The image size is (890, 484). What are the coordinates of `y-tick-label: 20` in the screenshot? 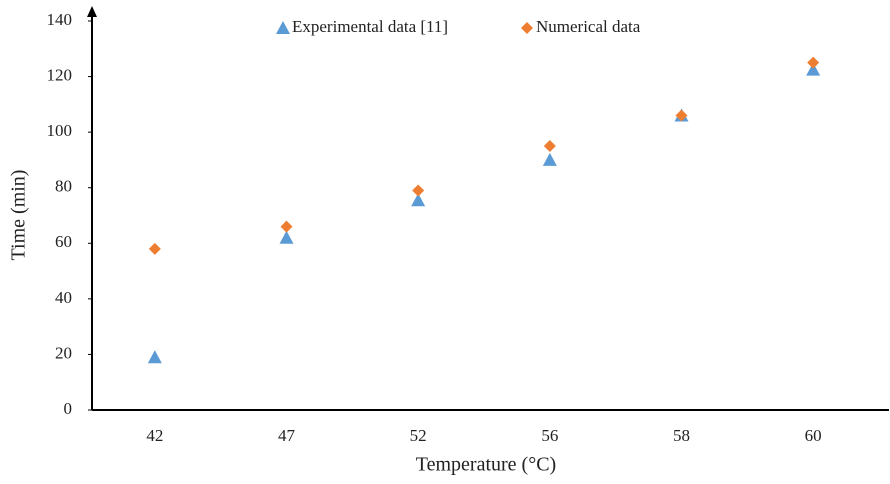 It's located at (63, 352).